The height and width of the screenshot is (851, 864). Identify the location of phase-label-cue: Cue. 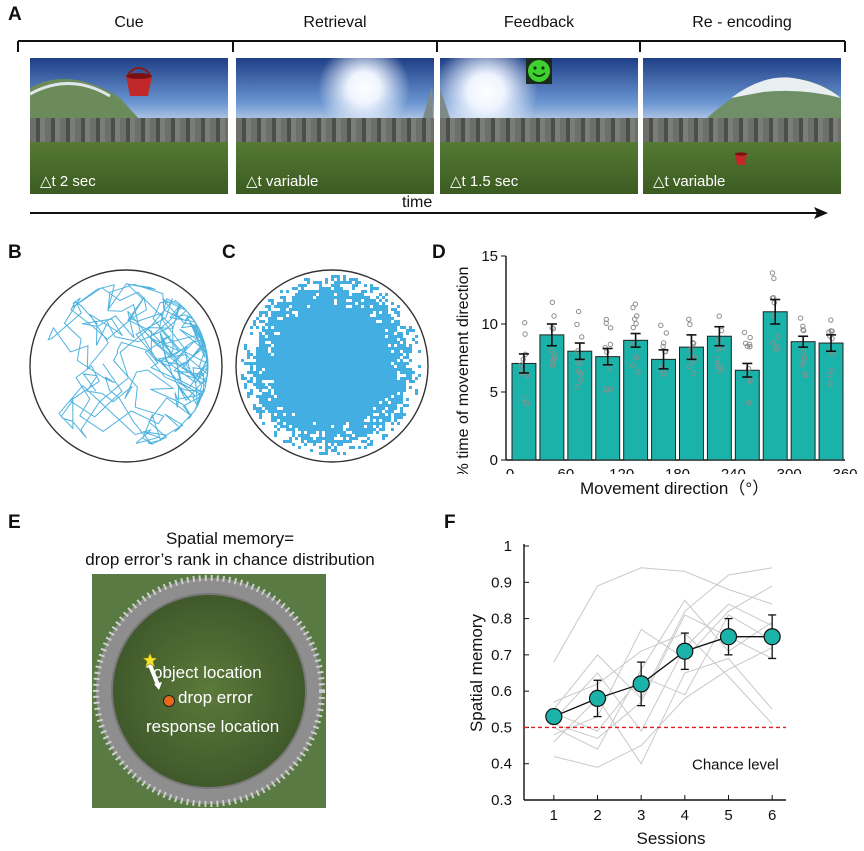
(129, 22).